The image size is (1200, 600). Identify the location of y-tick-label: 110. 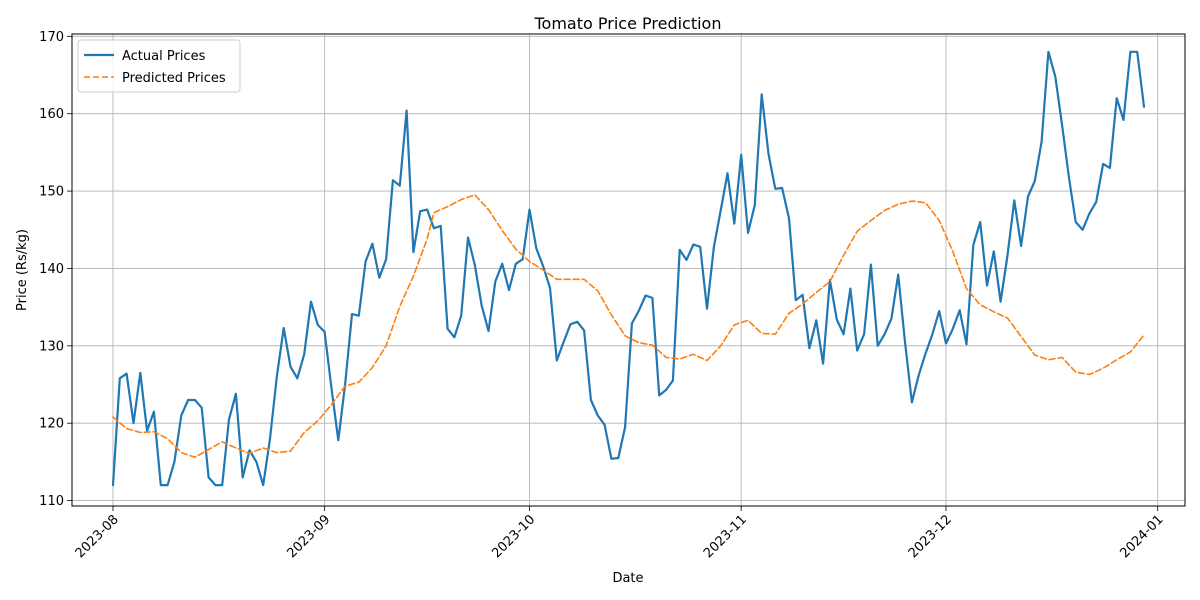
(51, 501).